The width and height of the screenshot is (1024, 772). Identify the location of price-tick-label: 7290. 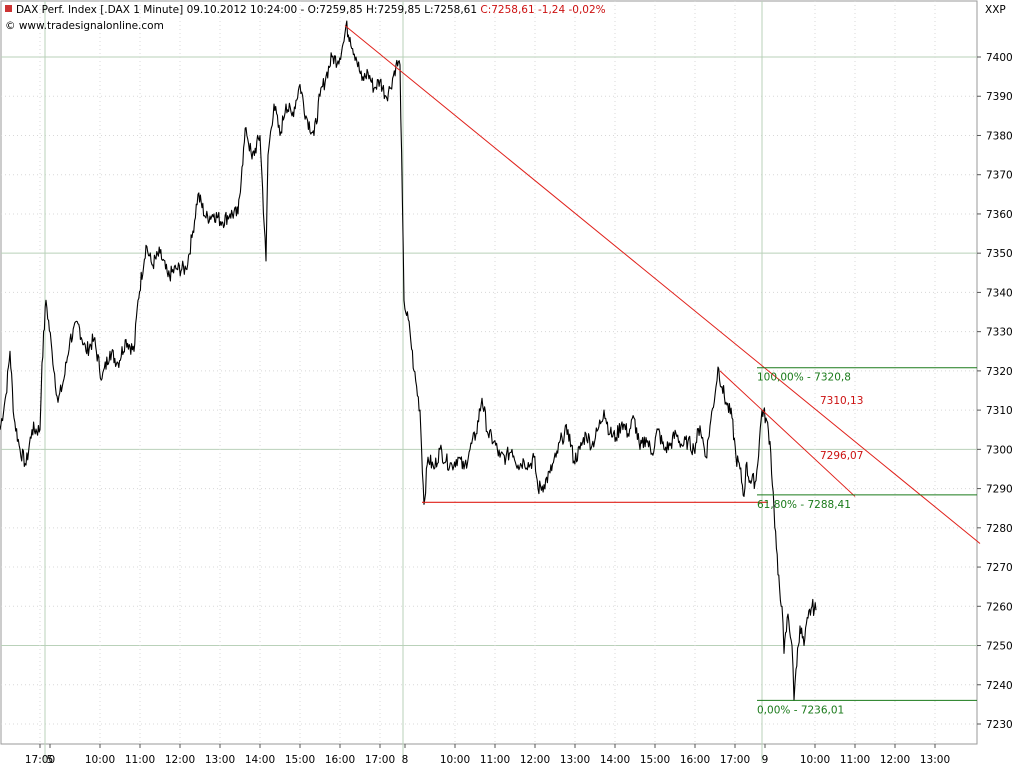
(999, 490).